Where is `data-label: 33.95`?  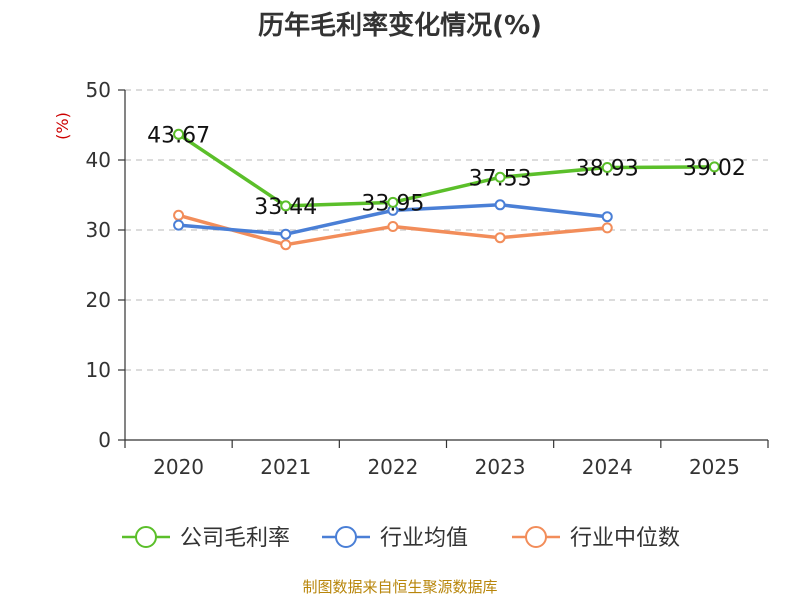
data-label: 33.95 is located at coordinates (392, 203).